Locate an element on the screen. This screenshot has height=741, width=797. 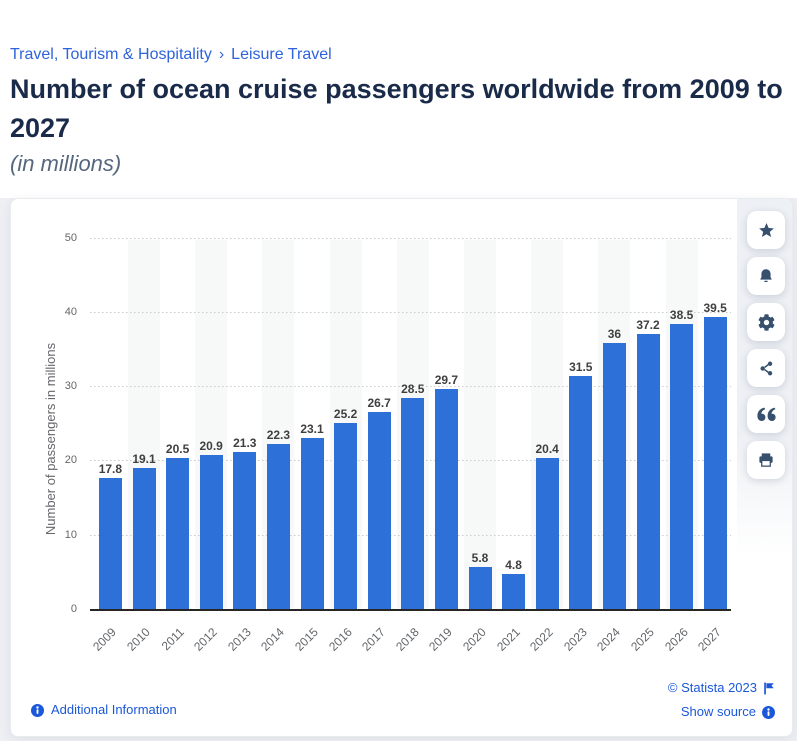
favorite-button is located at coordinates (766, 230).